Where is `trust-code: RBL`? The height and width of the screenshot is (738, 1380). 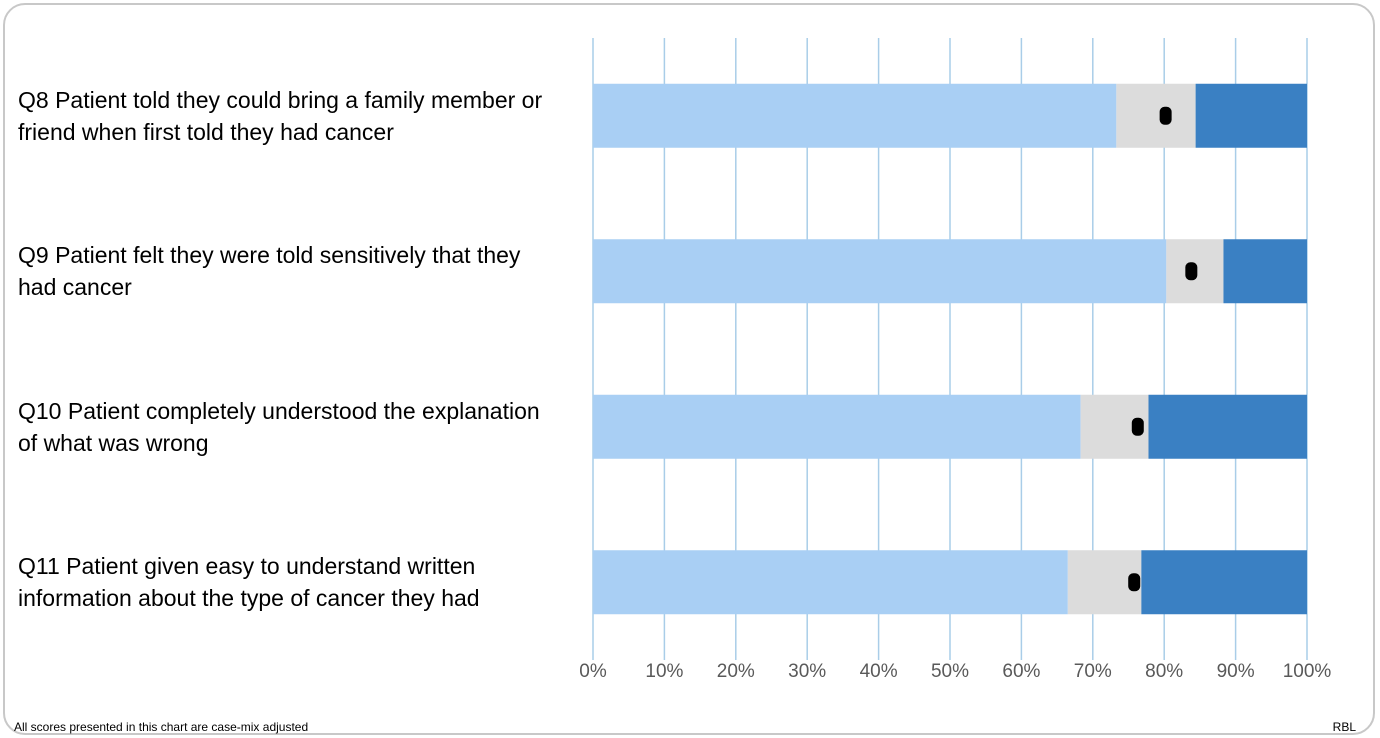
trust-code: RBL is located at coordinates (1344, 727).